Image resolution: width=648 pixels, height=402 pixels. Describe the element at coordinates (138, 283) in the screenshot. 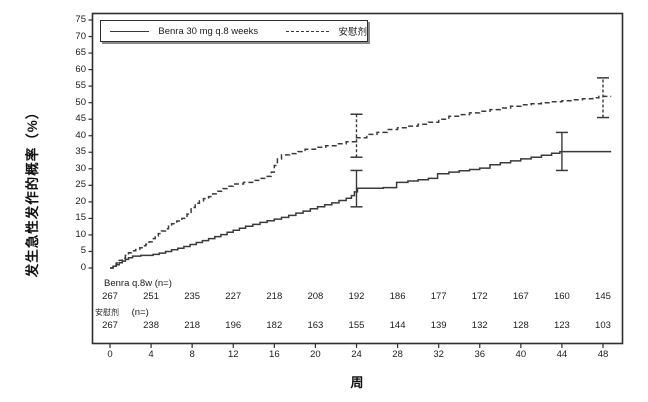

I see `risk-table-row1-label: Benra q.8w (n=)` at that location.